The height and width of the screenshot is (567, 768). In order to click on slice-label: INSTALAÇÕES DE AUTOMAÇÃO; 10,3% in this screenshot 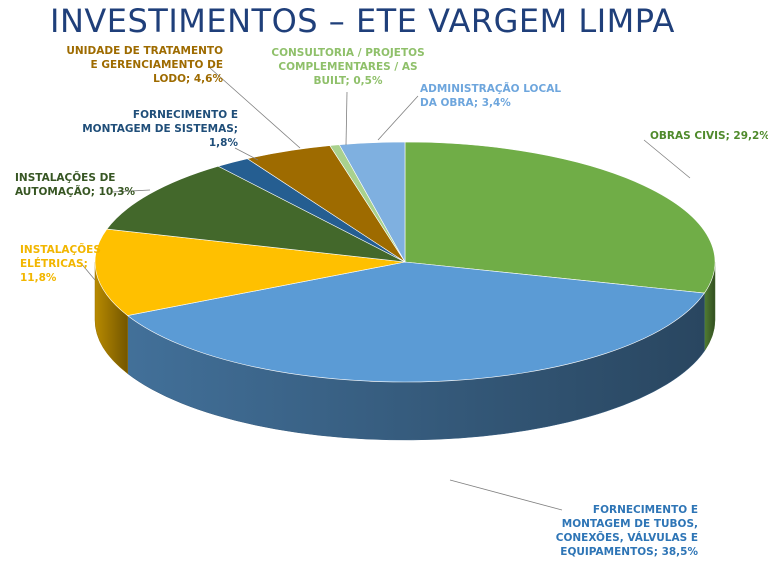, I will do `click(75, 185)`.